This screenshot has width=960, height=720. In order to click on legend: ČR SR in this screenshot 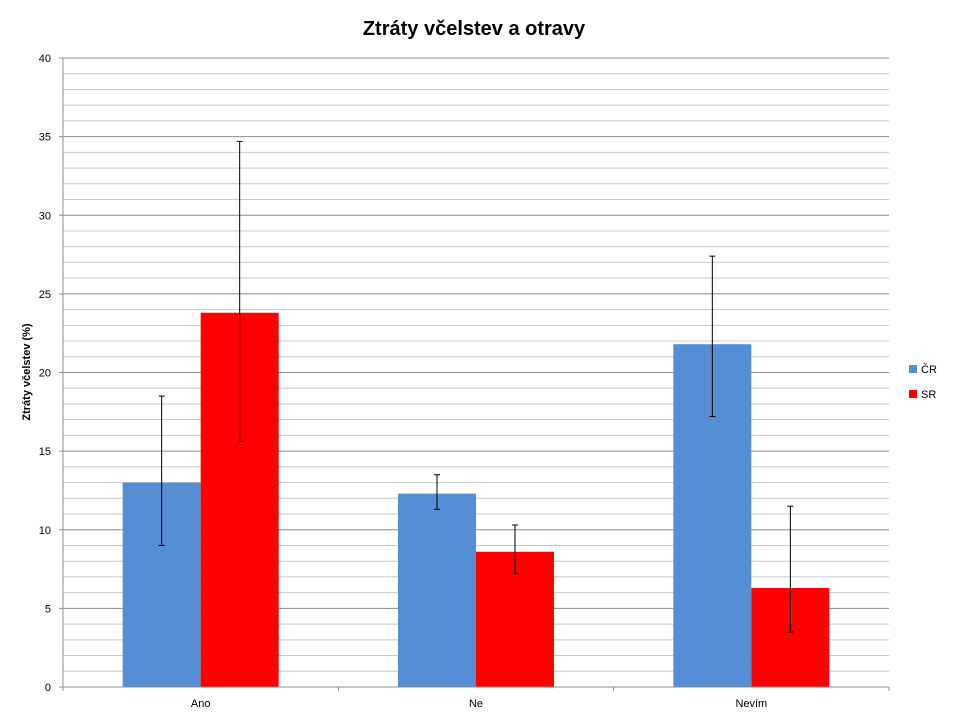, I will do `click(923, 382)`.